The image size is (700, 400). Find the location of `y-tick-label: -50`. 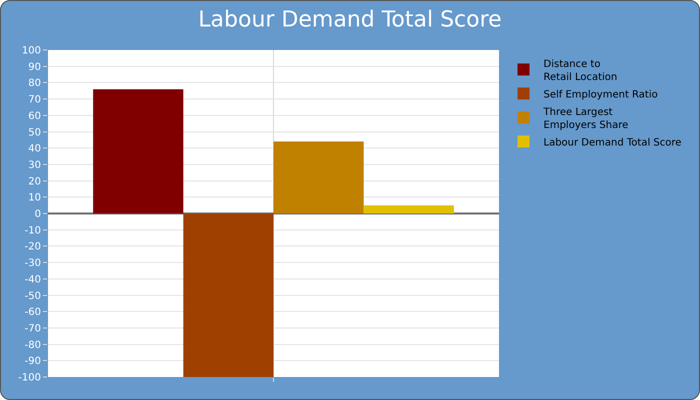

y-tick-label: -50 is located at coordinates (32, 296).